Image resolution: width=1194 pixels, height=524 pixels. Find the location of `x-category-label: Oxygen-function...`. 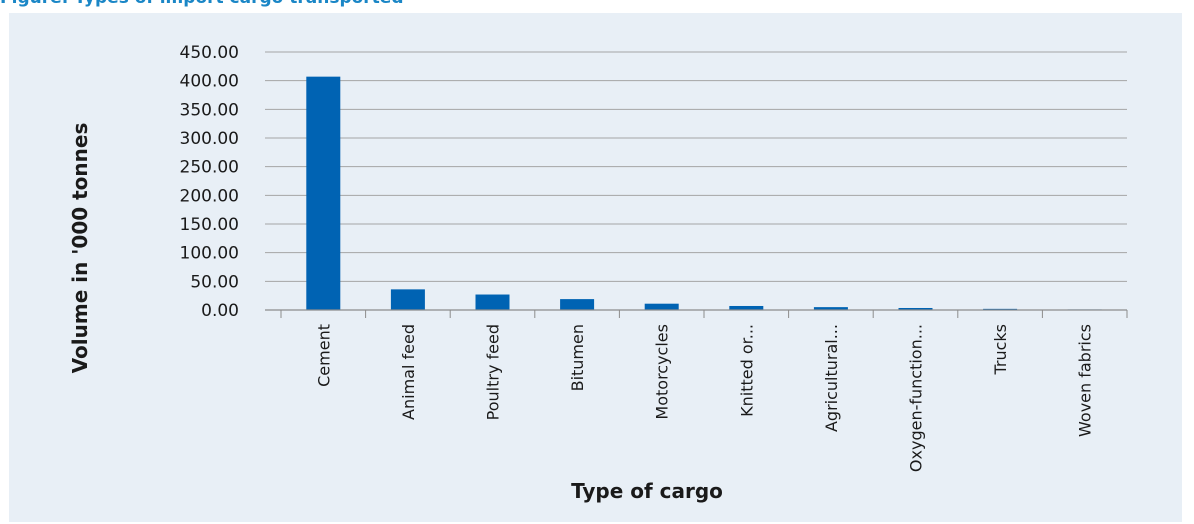

x-category-label: Oxygen-function... is located at coordinates (916, 398).